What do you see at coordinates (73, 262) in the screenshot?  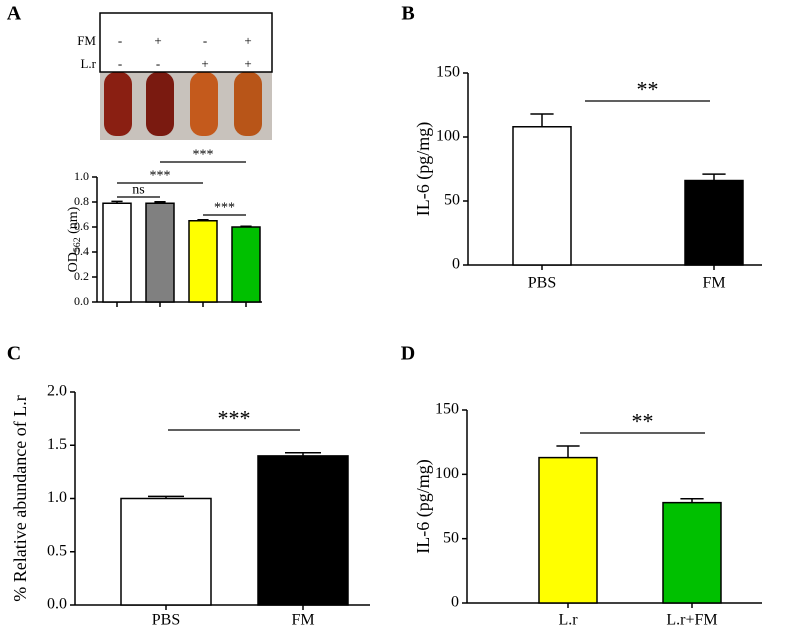 I see `y-label-text: OD` at bounding box center [73, 262].